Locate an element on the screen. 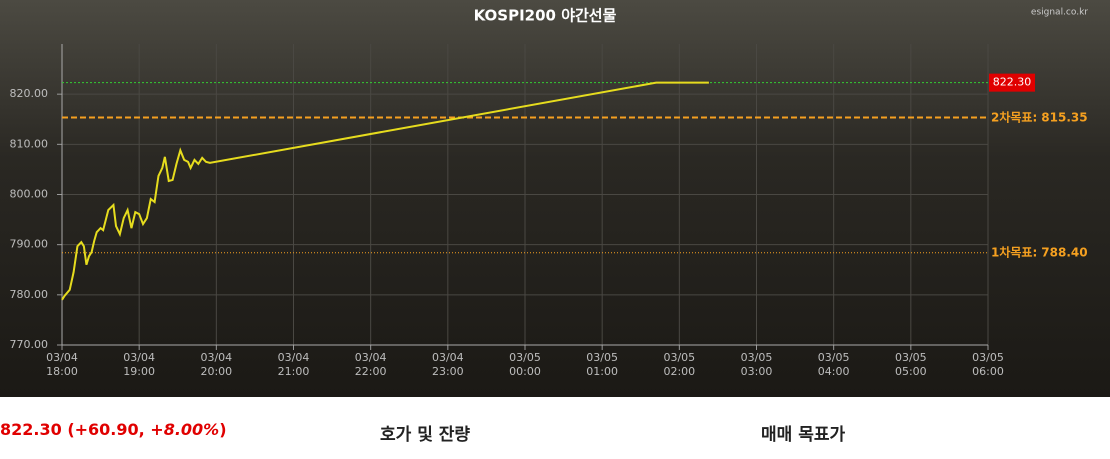  x-tick-label: 03/05 00:00 is located at coordinates (525, 364).